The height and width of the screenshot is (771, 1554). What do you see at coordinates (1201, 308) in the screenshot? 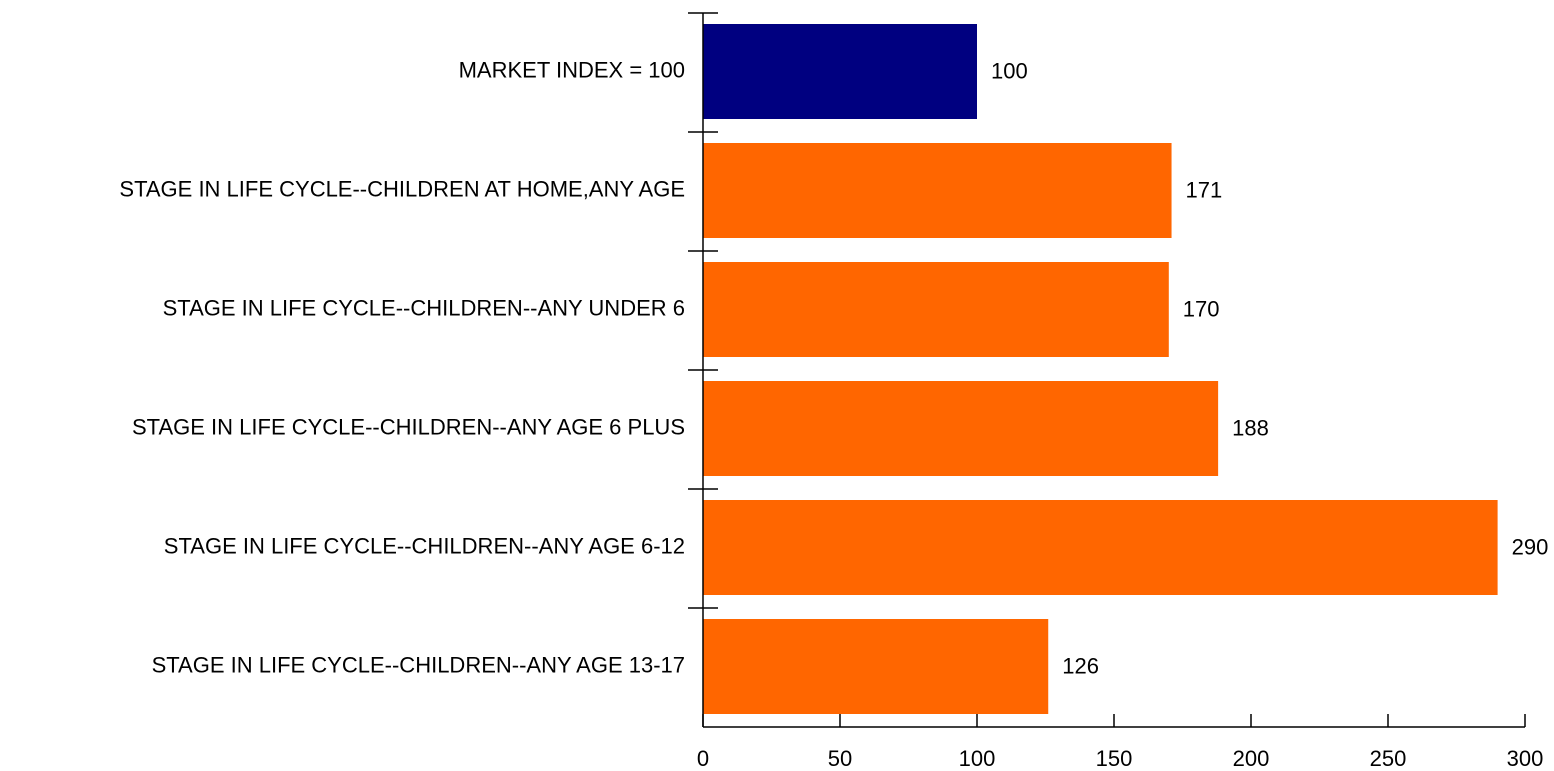
I see `value-label-2: 170` at bounding box center [1201, 308].